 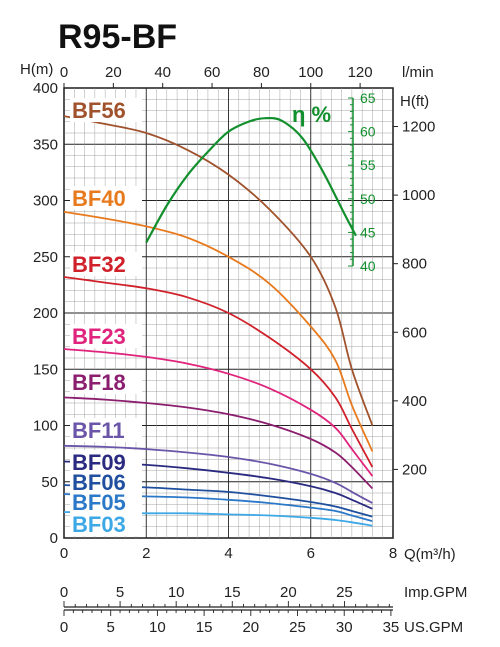 I want to click on y-right-tick-label: 800, so click(x=414, y=264).